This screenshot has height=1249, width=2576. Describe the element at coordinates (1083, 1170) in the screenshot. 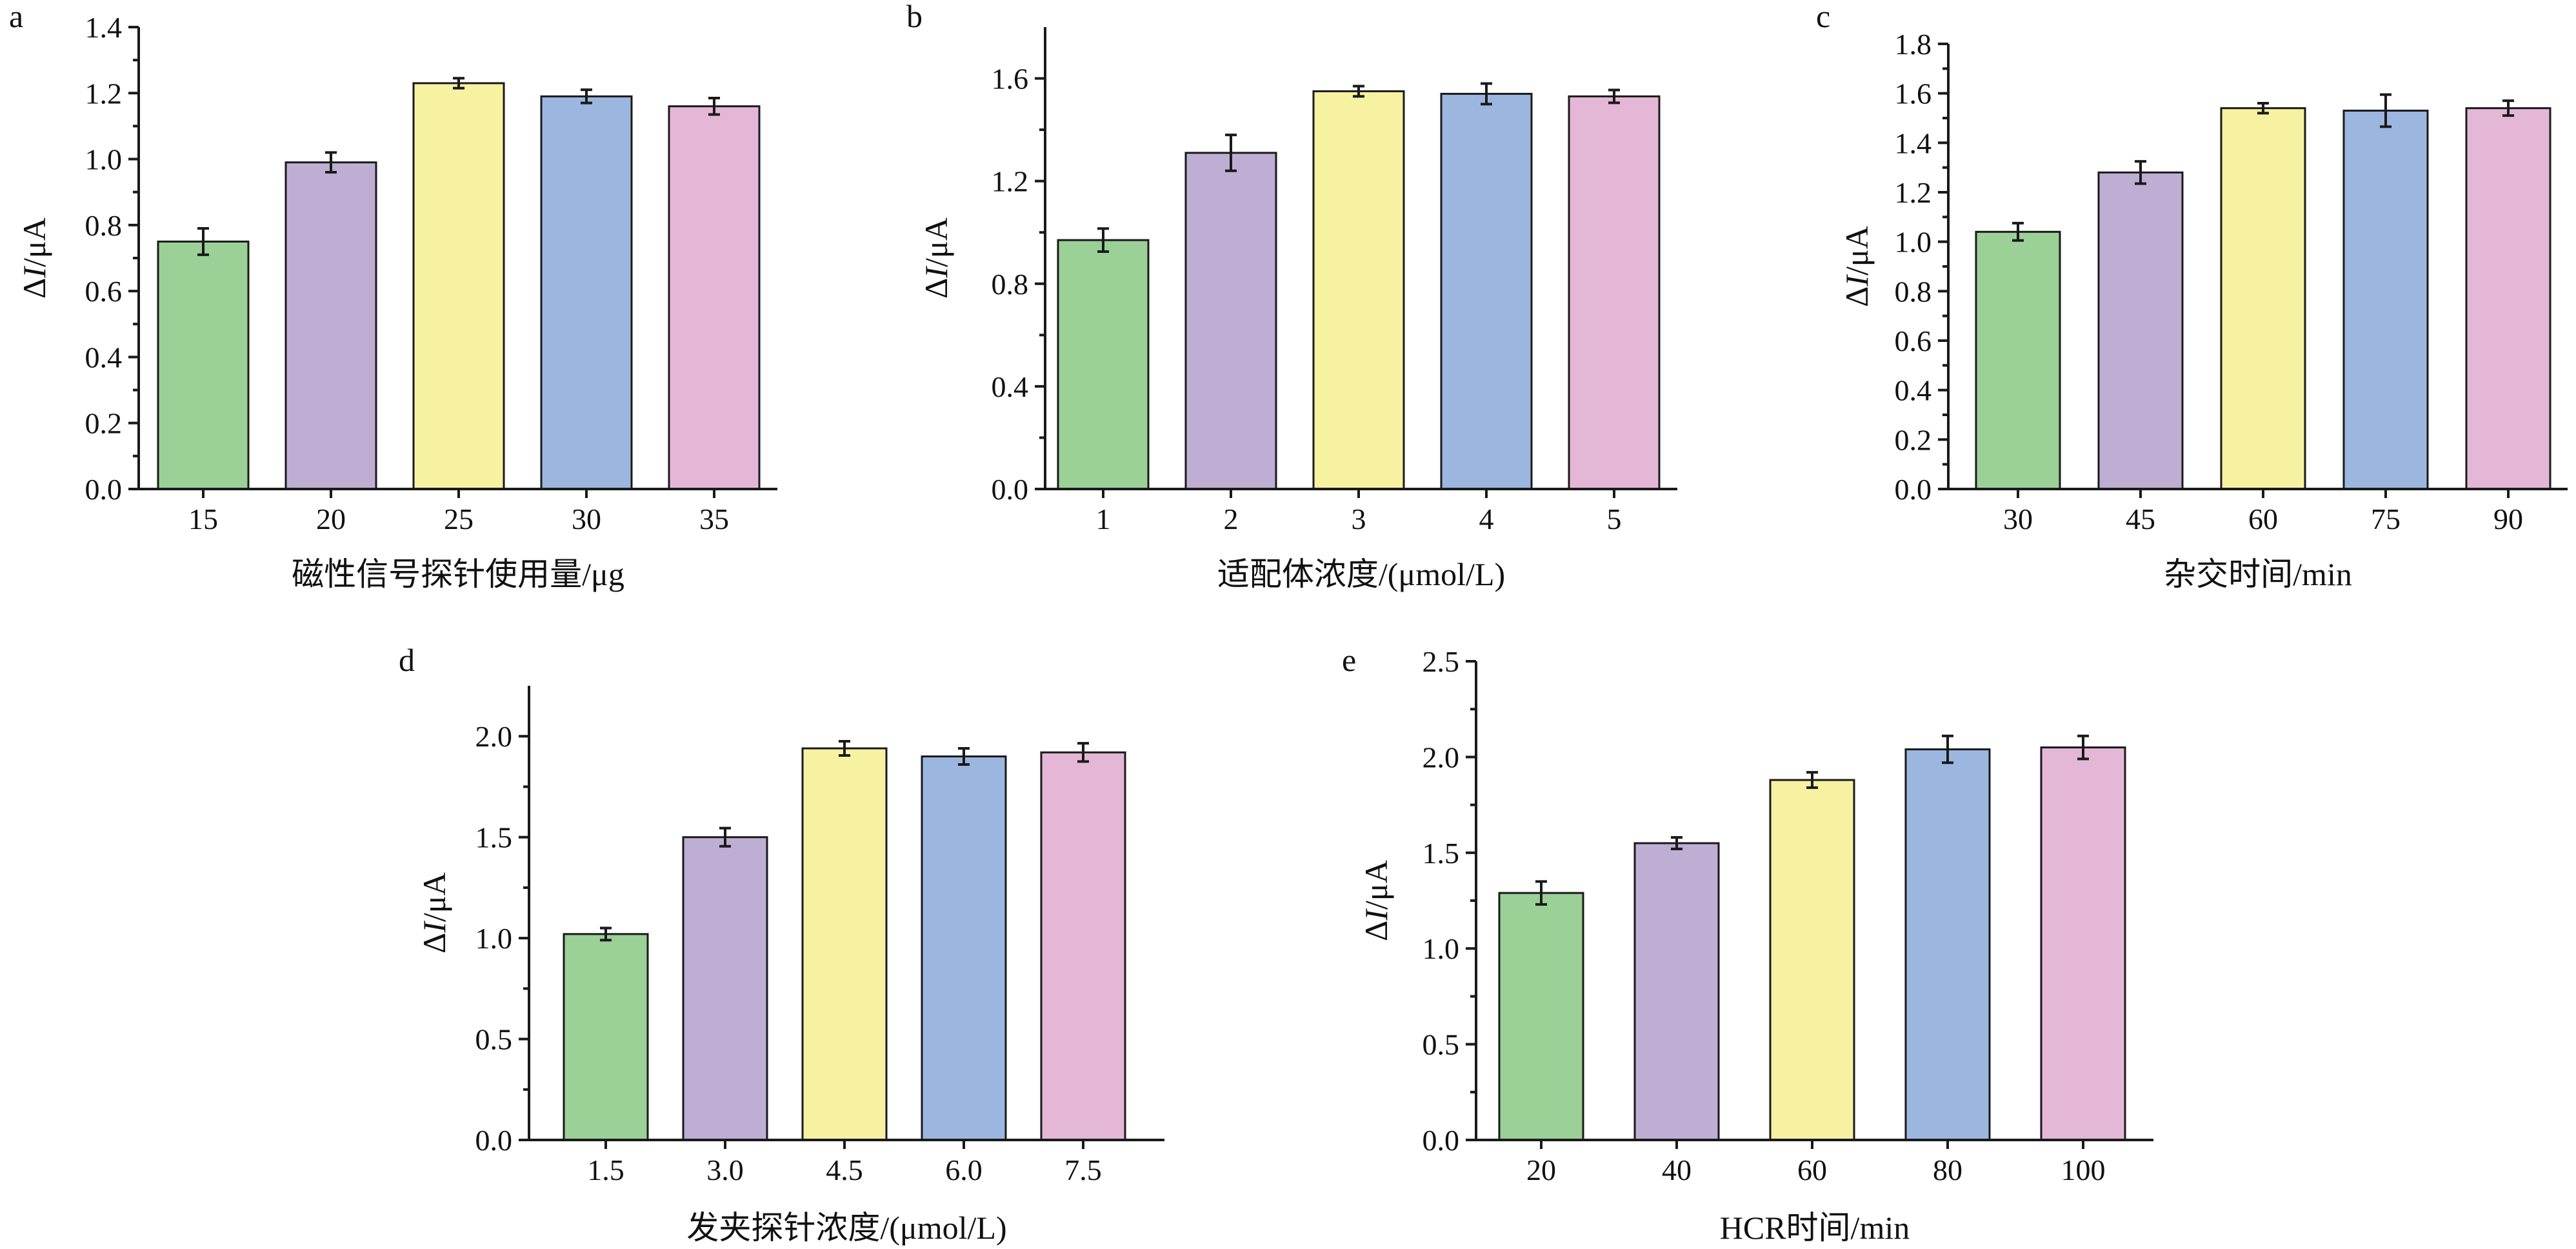

I see `x-tick-label: 7.5` at that location.